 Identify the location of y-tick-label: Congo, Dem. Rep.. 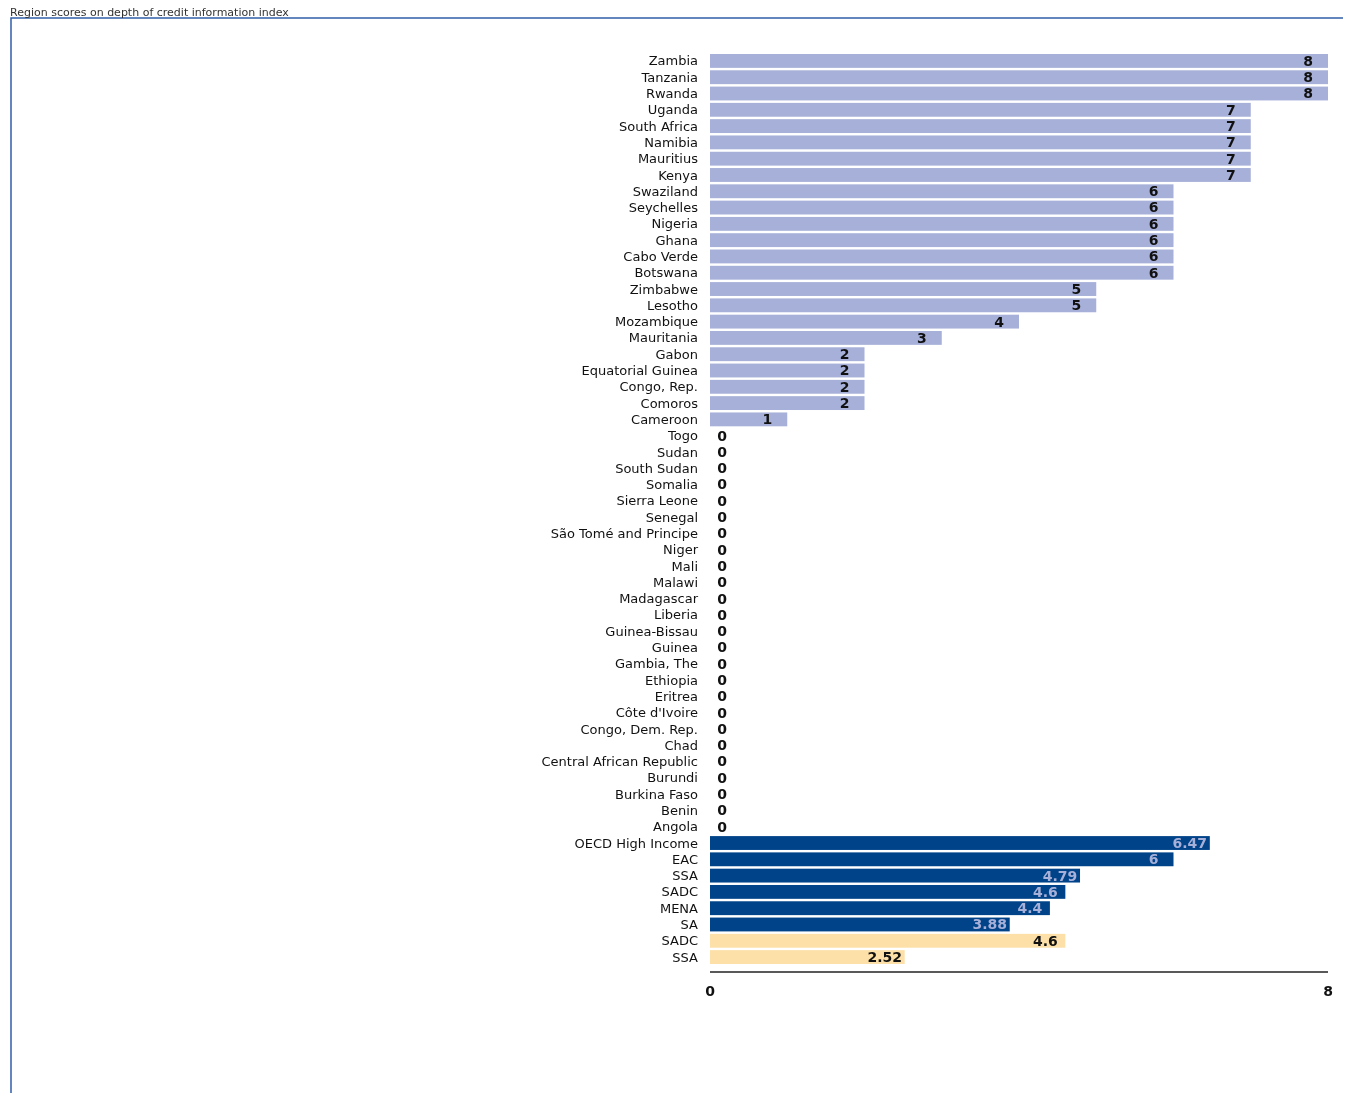
(639, 729).